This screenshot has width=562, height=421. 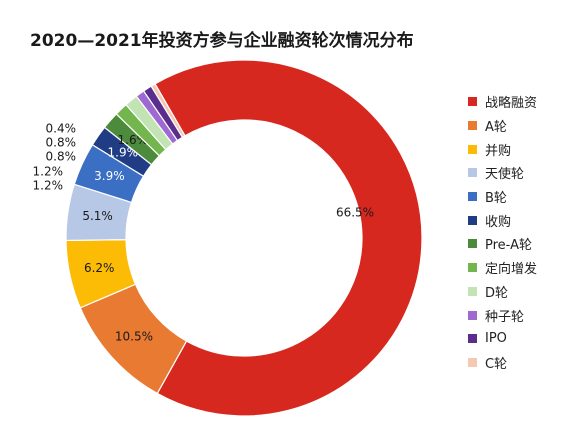 I want to click on legend-item: IPO, so click(x=502, y=339).